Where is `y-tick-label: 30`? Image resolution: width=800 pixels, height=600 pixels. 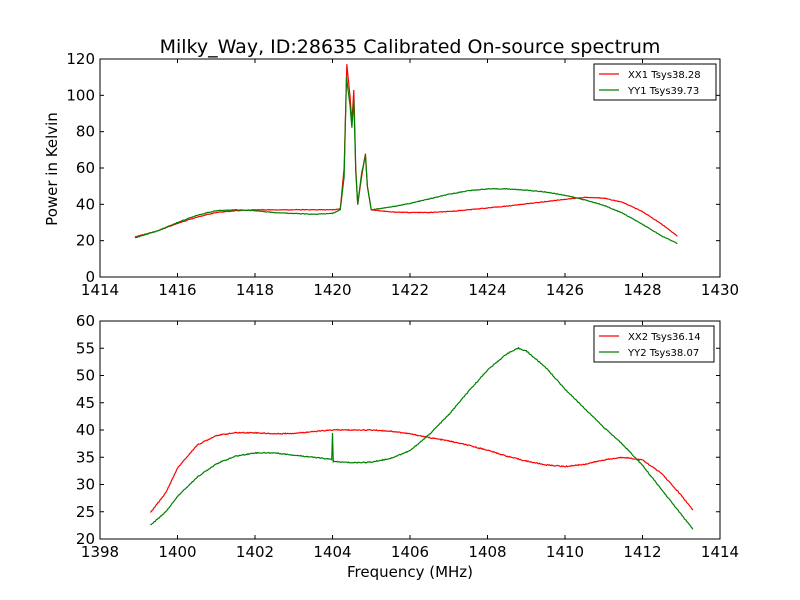
y-tick-label: 30 is located at coordinates (85, 485).